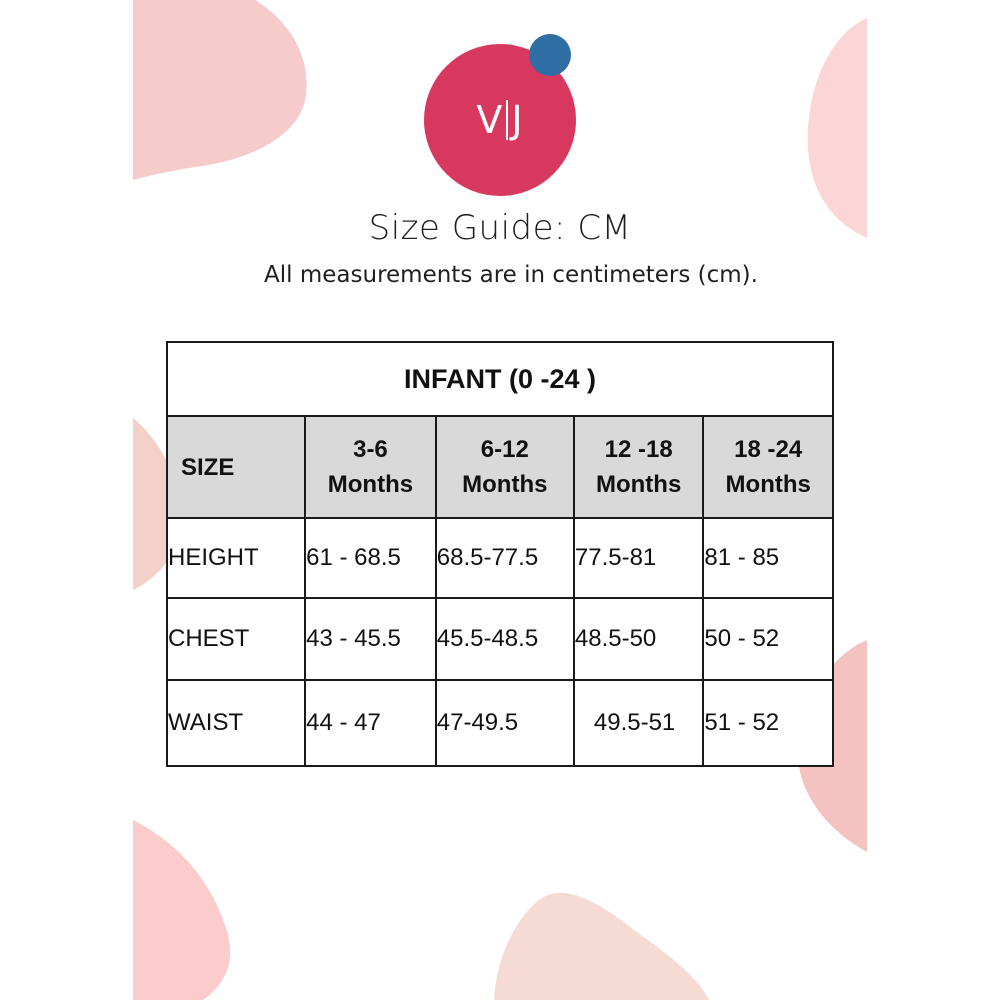 The height and width of the screenshot is (1000, 1000). I want to click on table-cell: 50 - 52, so click(768, 639).